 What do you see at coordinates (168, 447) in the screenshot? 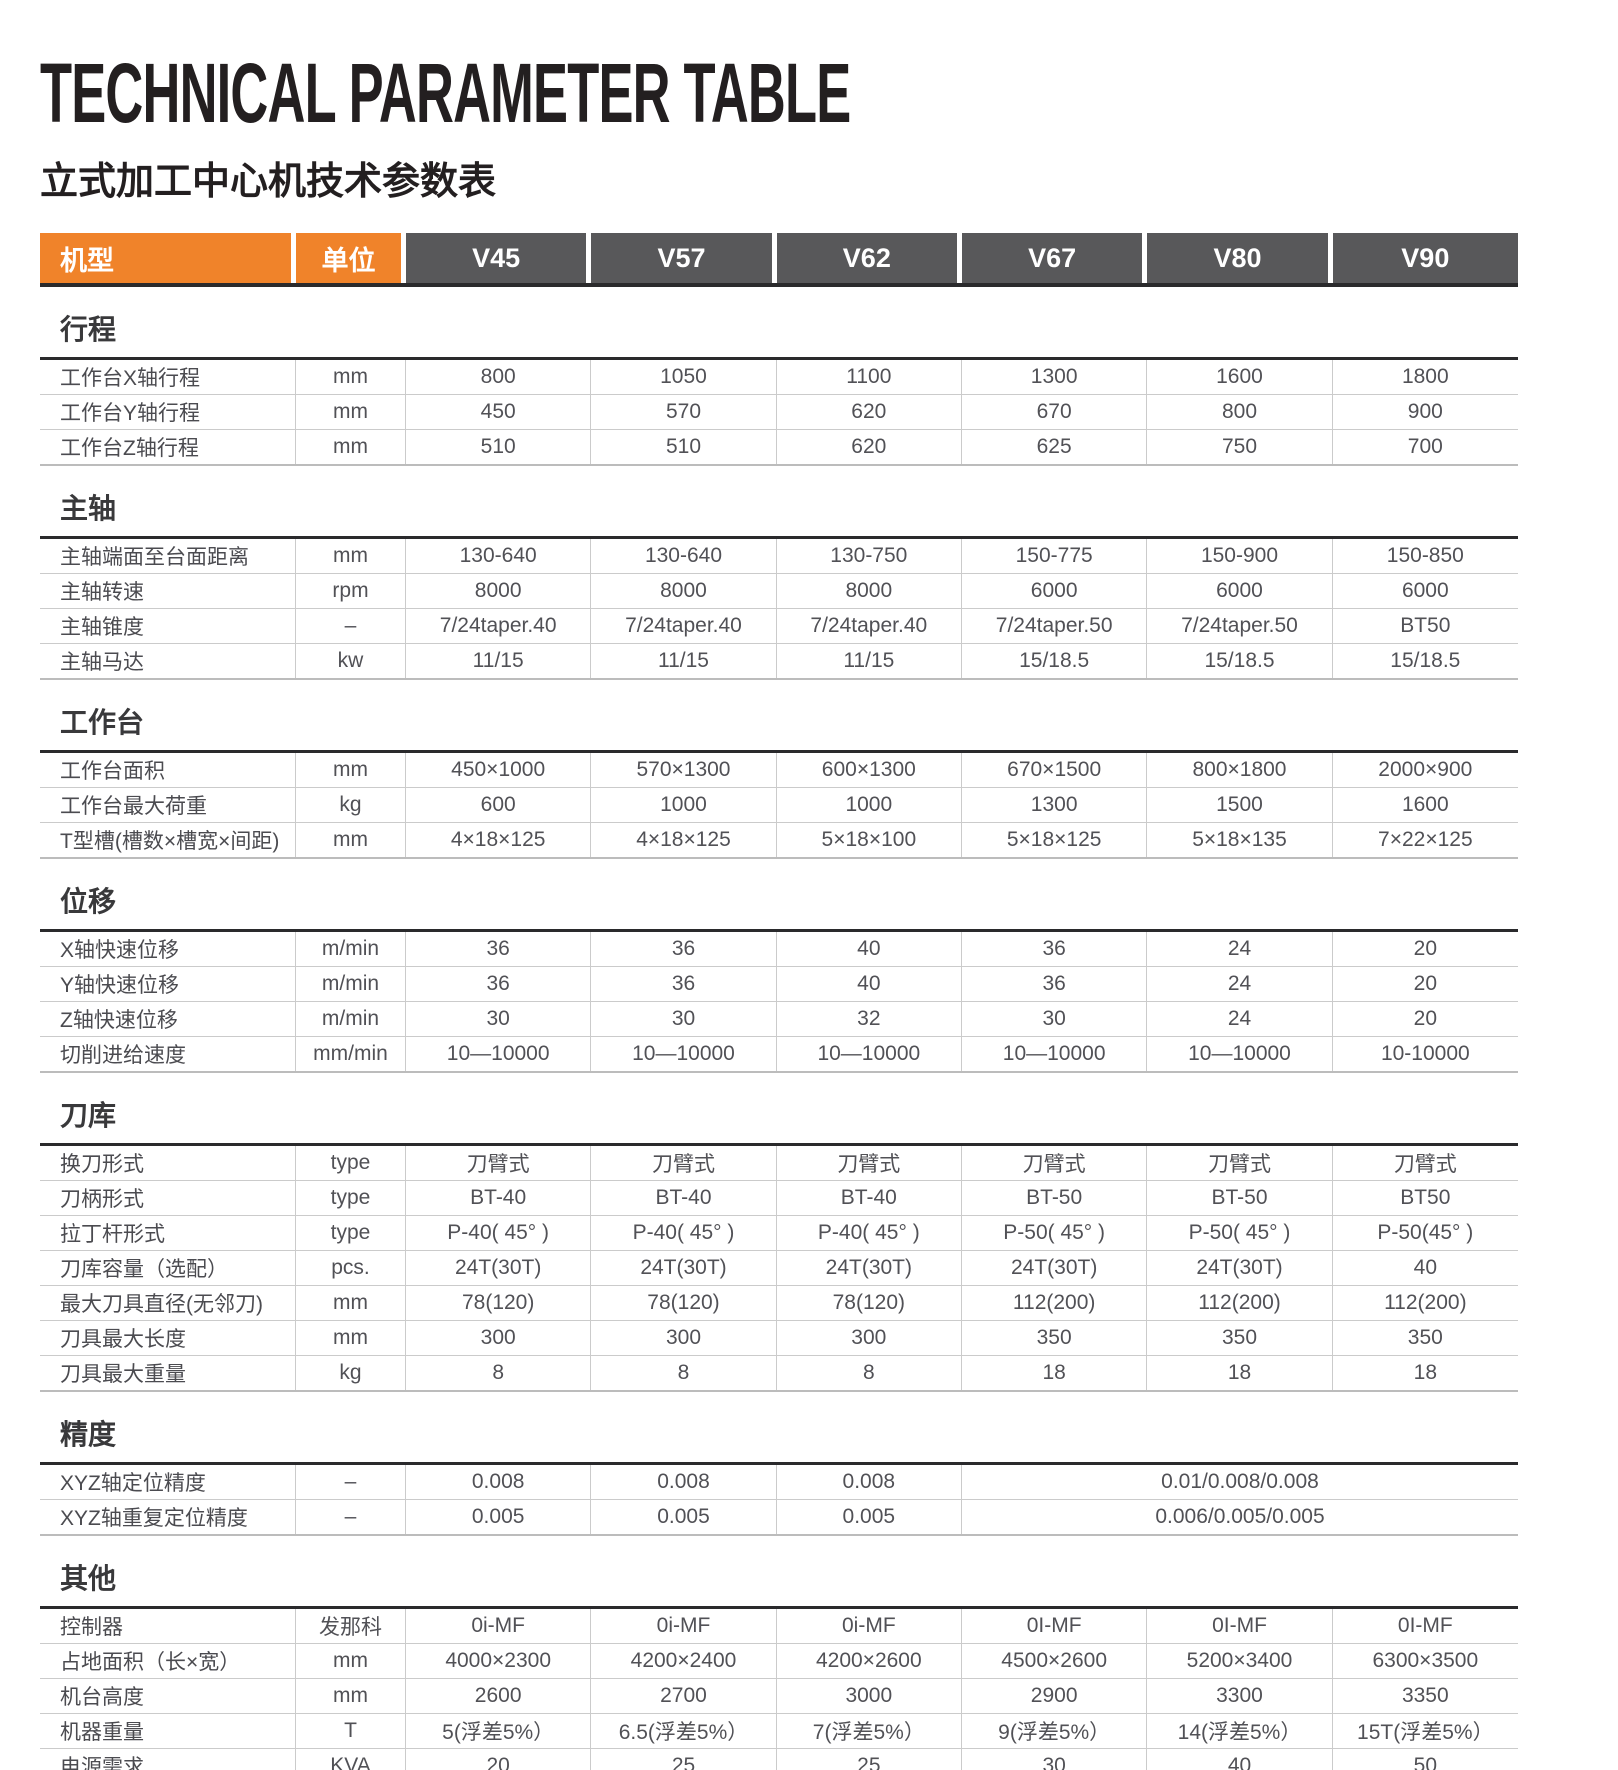
I see `row-label: 工作台Z轴行程` at bounding box center [168, 447].